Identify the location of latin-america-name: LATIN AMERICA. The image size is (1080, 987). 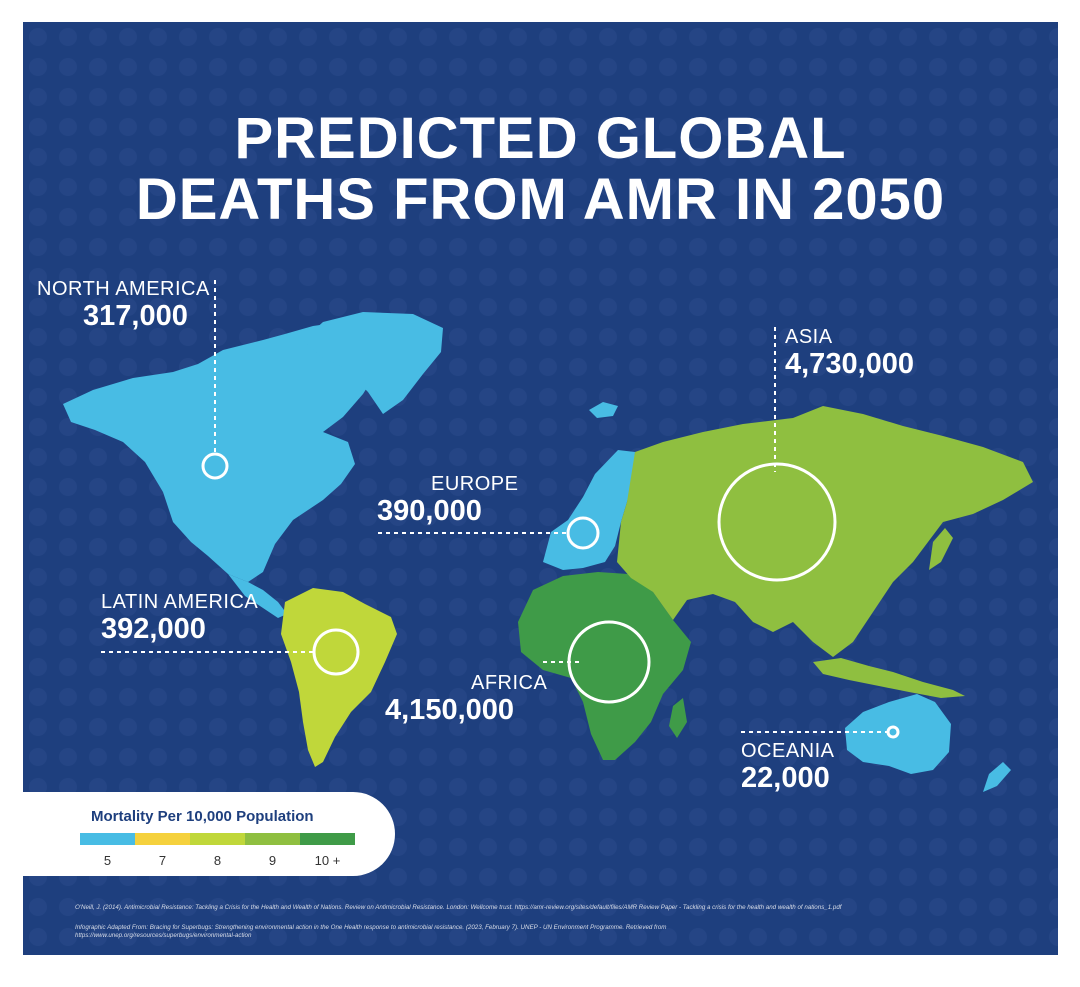
(180, 602).